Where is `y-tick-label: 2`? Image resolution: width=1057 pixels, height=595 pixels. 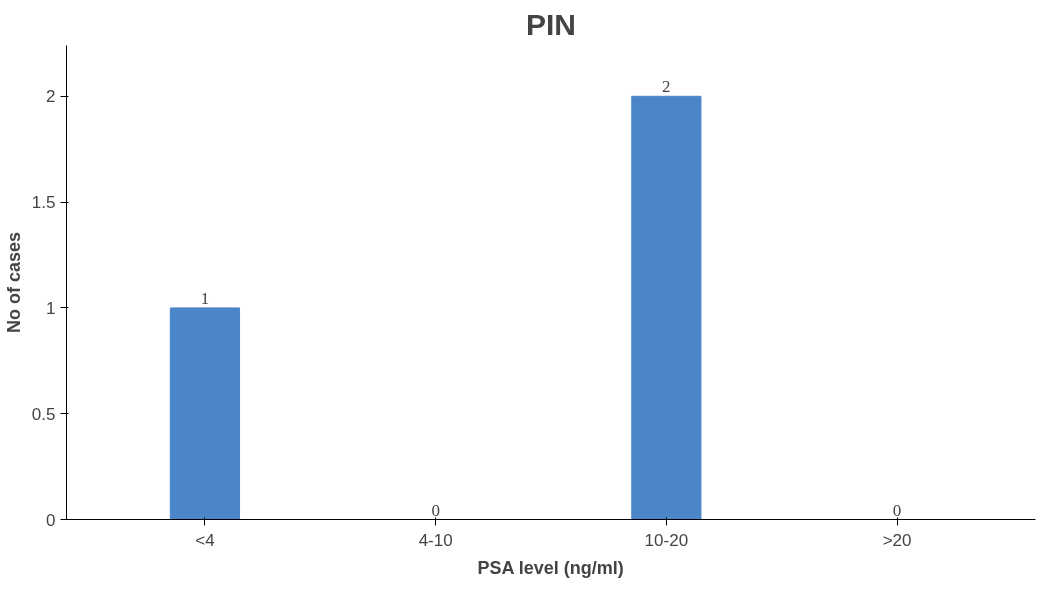
y-tick-label: 2 is located at coordinates (51, 97).